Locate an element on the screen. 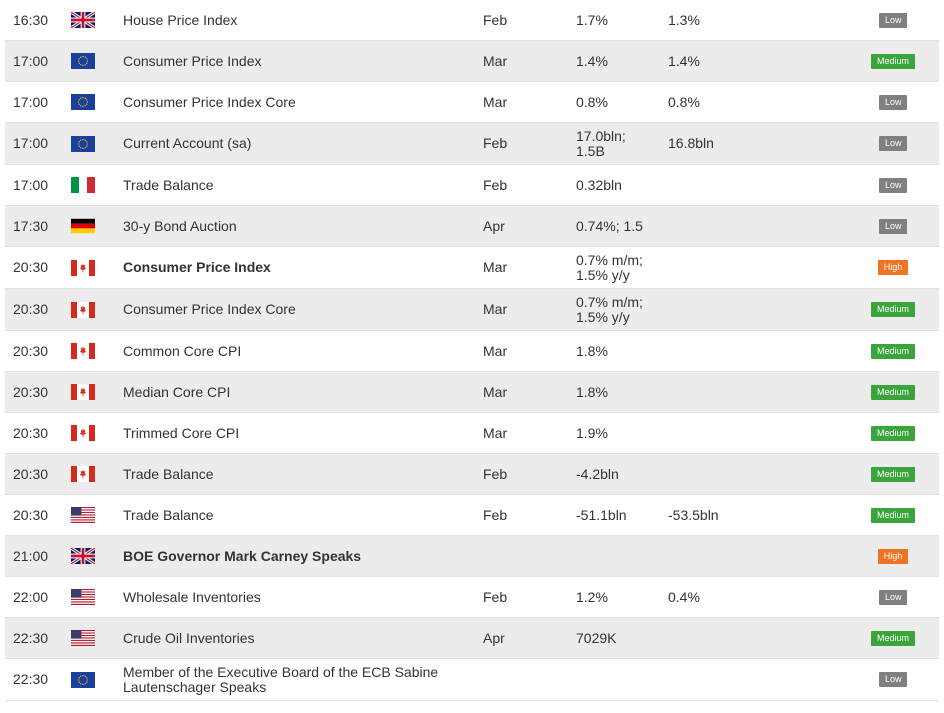  event-previous: 1.4% is located at coordinates (684, 60).